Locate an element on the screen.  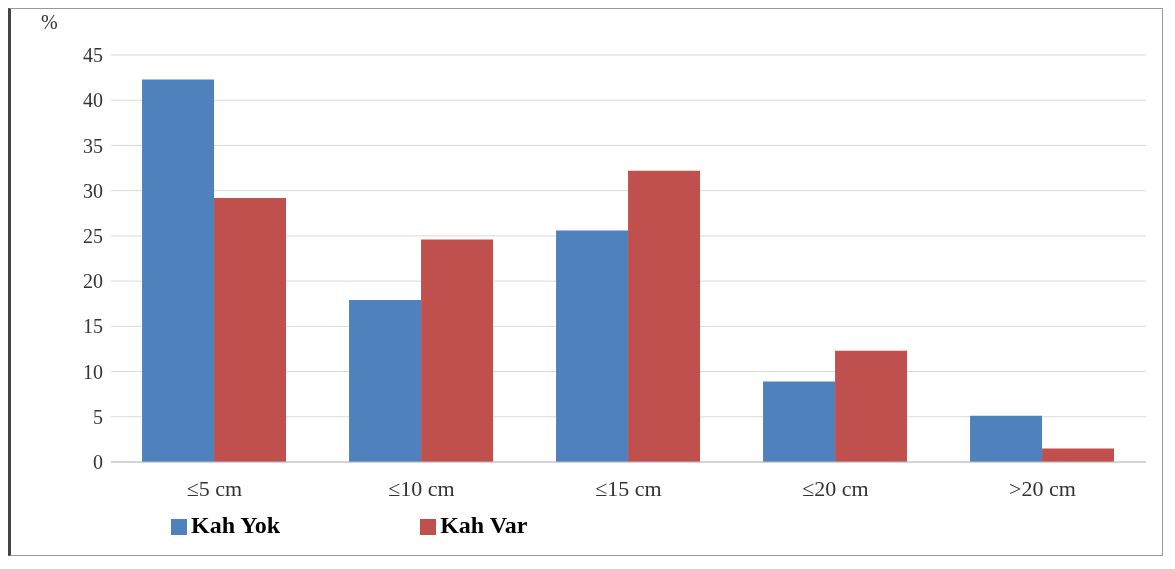
y-tick-label: 40 is located at coordinates (93, 100).